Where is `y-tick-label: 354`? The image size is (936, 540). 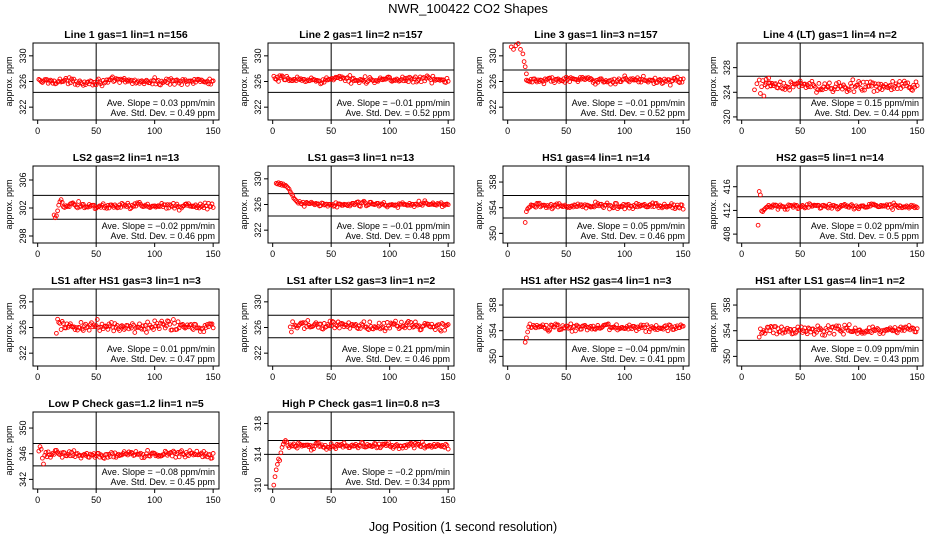
y-tick-label: 354 is located at coordinates (727, 330).